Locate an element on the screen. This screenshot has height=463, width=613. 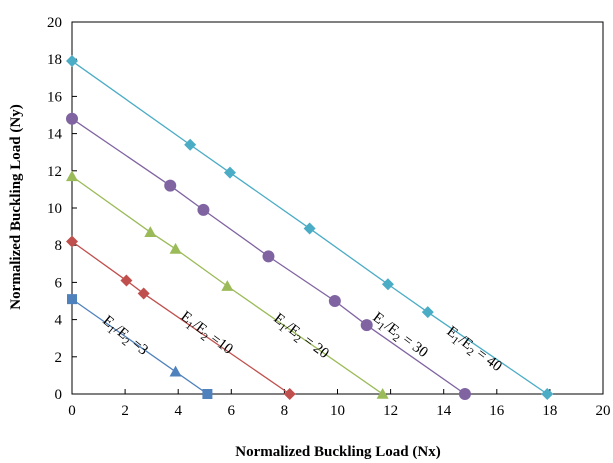
x-tick-label: 14 is located at coordinates (444, 411).